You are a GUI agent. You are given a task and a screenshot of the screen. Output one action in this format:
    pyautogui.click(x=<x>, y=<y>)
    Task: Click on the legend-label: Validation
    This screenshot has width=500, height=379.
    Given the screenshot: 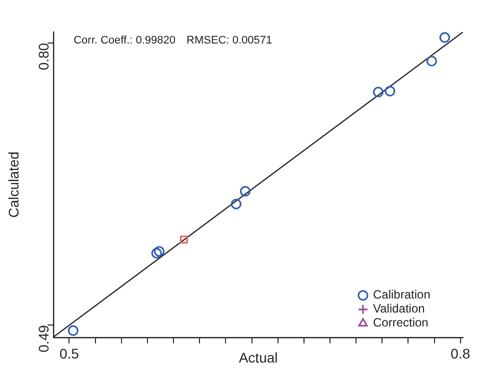 What is the action you would take?
    pyautogui.click(x=399, y=309)
    